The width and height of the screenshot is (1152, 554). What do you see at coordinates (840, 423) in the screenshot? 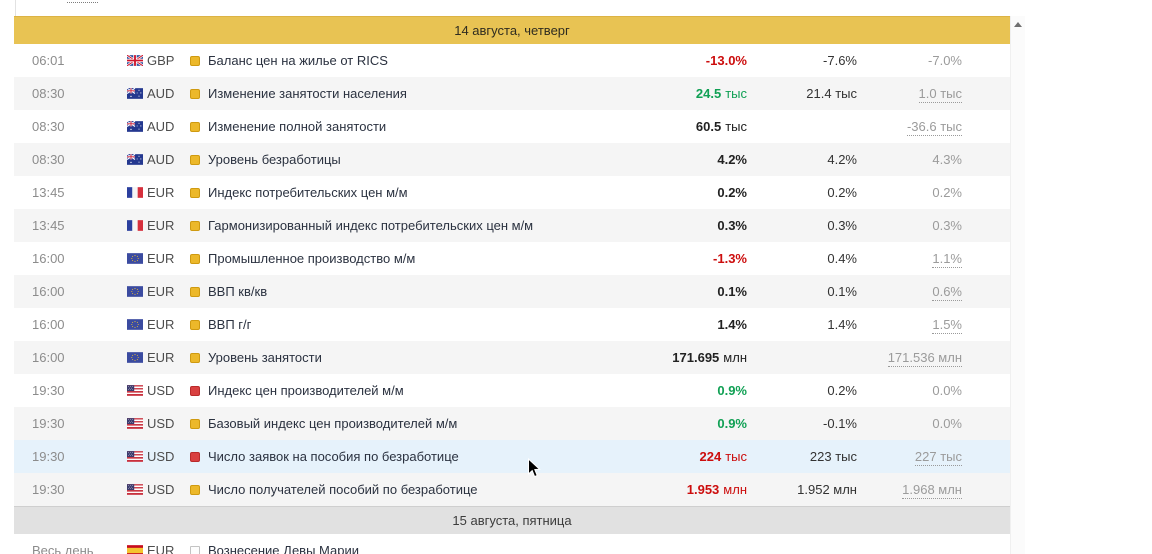
I see `forecast-value: -0.1%` at bounding box center [840, 423].